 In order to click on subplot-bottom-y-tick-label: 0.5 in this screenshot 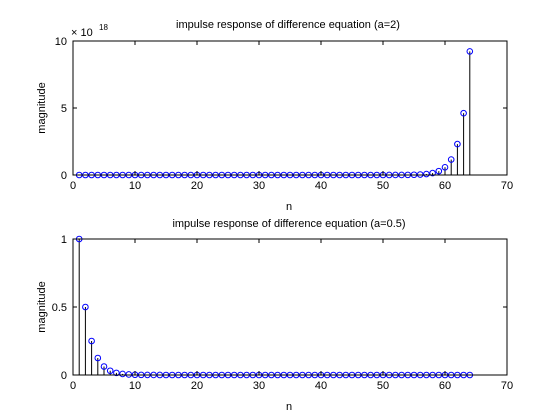, I will do `click(59, 308)`.